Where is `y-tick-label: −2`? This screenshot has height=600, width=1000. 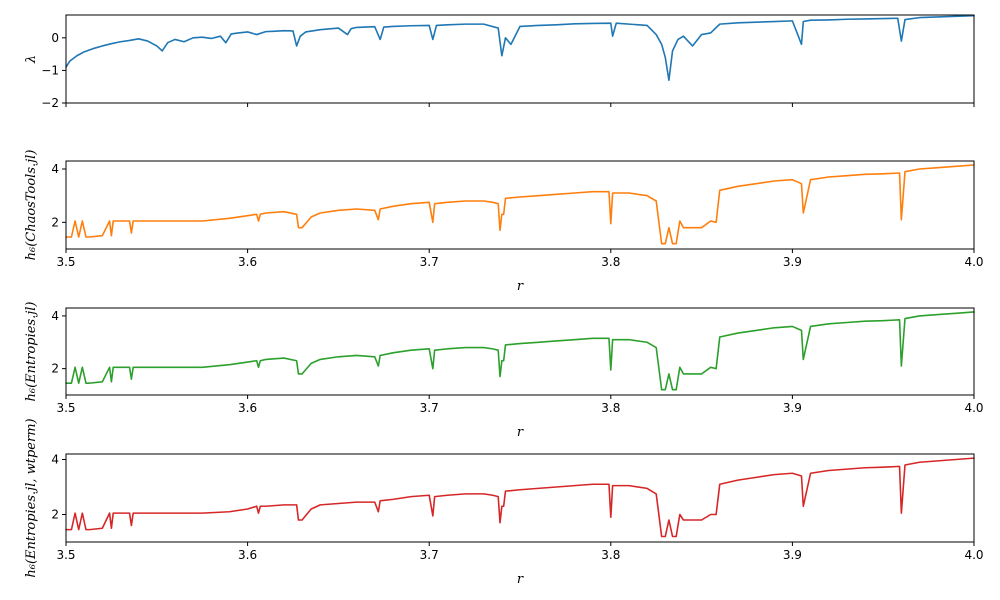
y-tick-label: −2 is located at coordinates (50, 103).